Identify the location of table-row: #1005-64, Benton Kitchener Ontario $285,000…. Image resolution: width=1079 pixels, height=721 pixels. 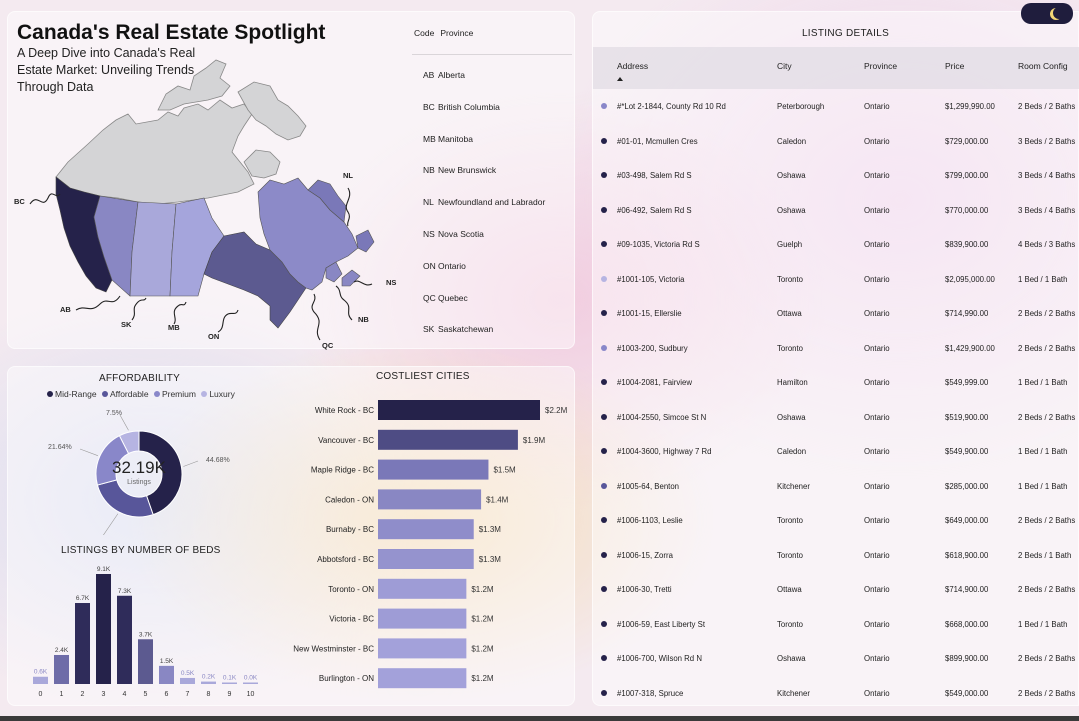
(836, 486).